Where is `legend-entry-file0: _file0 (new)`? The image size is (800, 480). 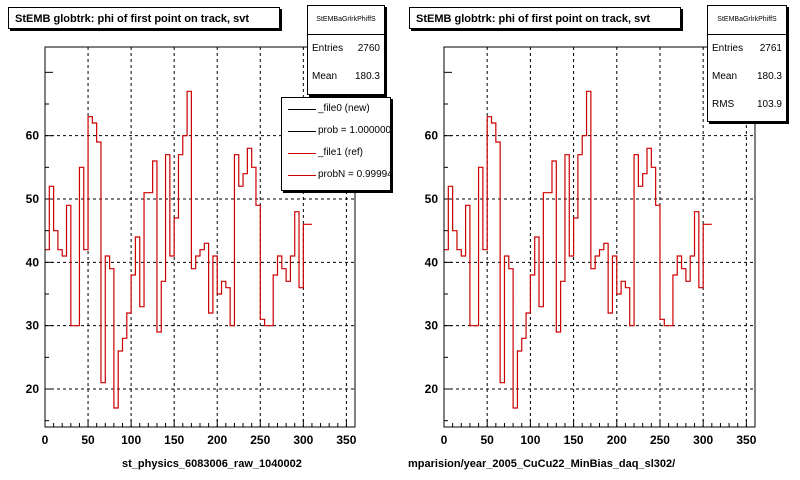
legend-entry-file0: _file0 (new) is located at coordinates (336, 109).